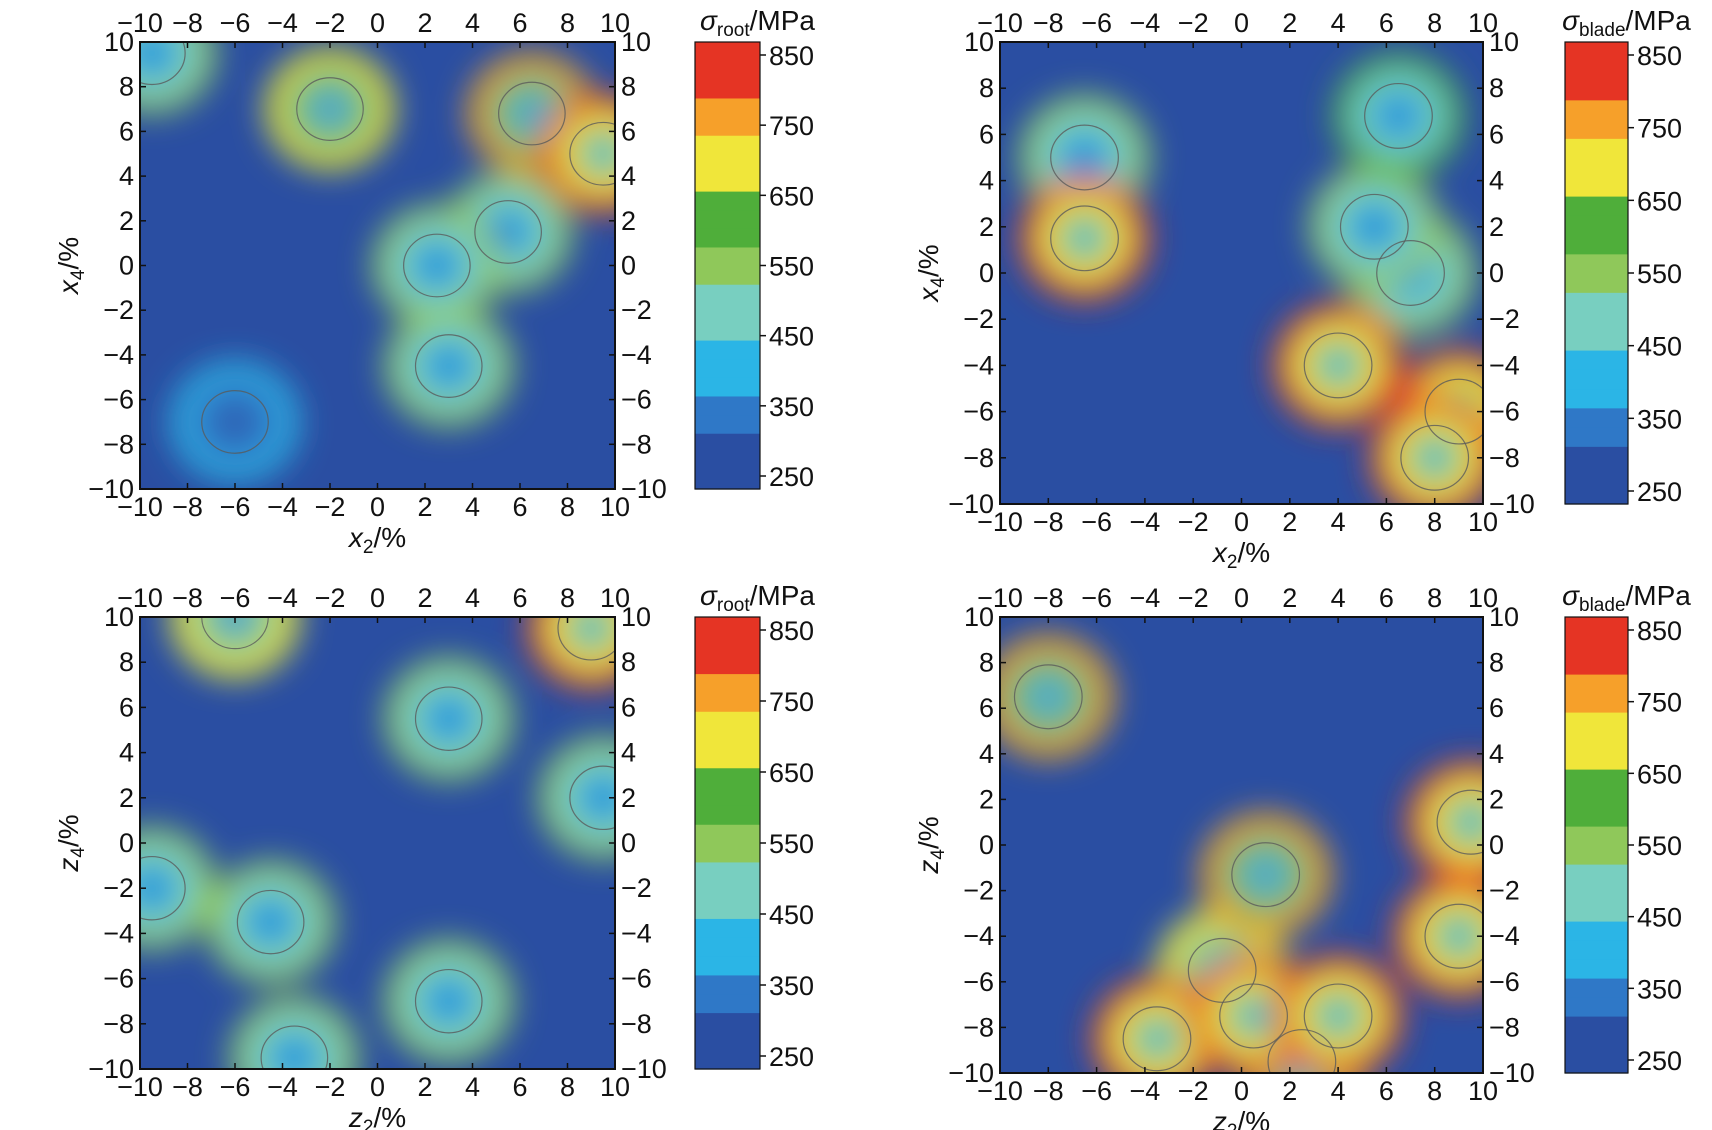 This screenshot has height=1130, width=1712. What do you see at coordinates (1504, 1027) in the screenshot?
I see `y-tick-label-right: −8` at bounding box center [1504, 1027].